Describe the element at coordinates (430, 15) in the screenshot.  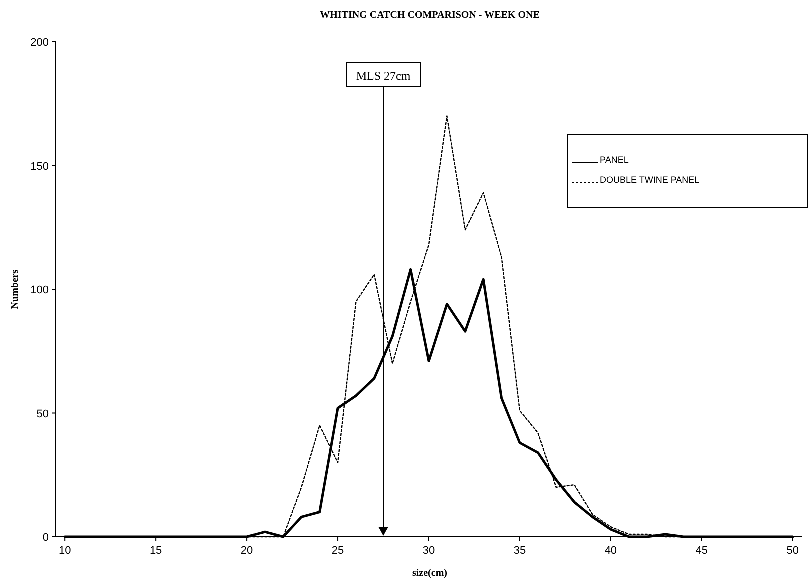
I see `chart-title: WHITING CATCH COMPARISON - WEEK ONE` at that location.